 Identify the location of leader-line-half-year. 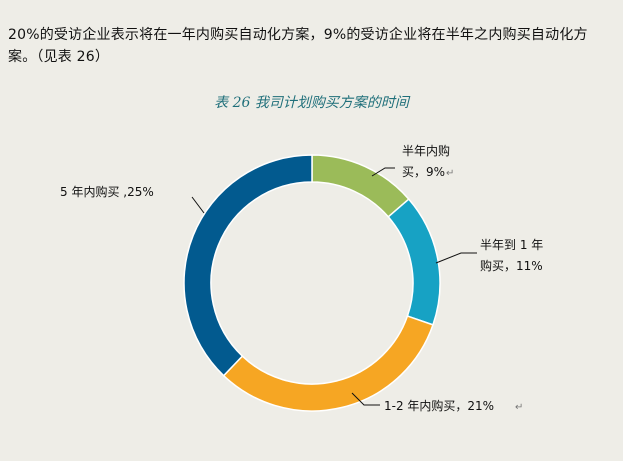
(383, 172).